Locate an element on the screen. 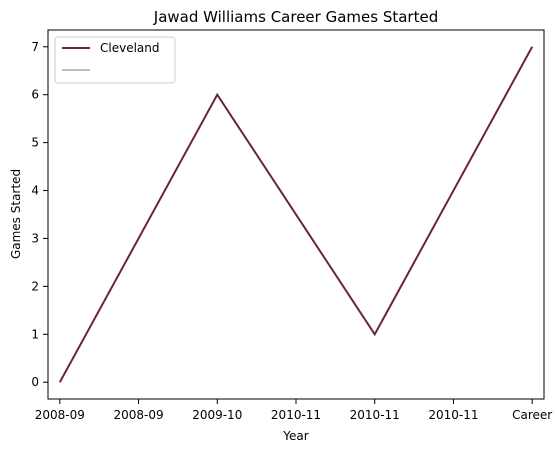 This screenshot has width=557, height=453. y-tick-label: 2 is located at coordinates (35, 286).